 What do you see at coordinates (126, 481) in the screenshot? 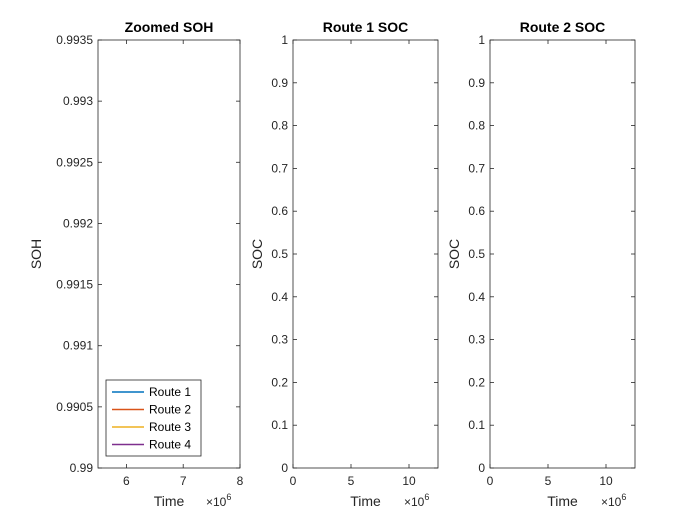
I see `x-tick-label: 6` at bounding box center [126, 481].